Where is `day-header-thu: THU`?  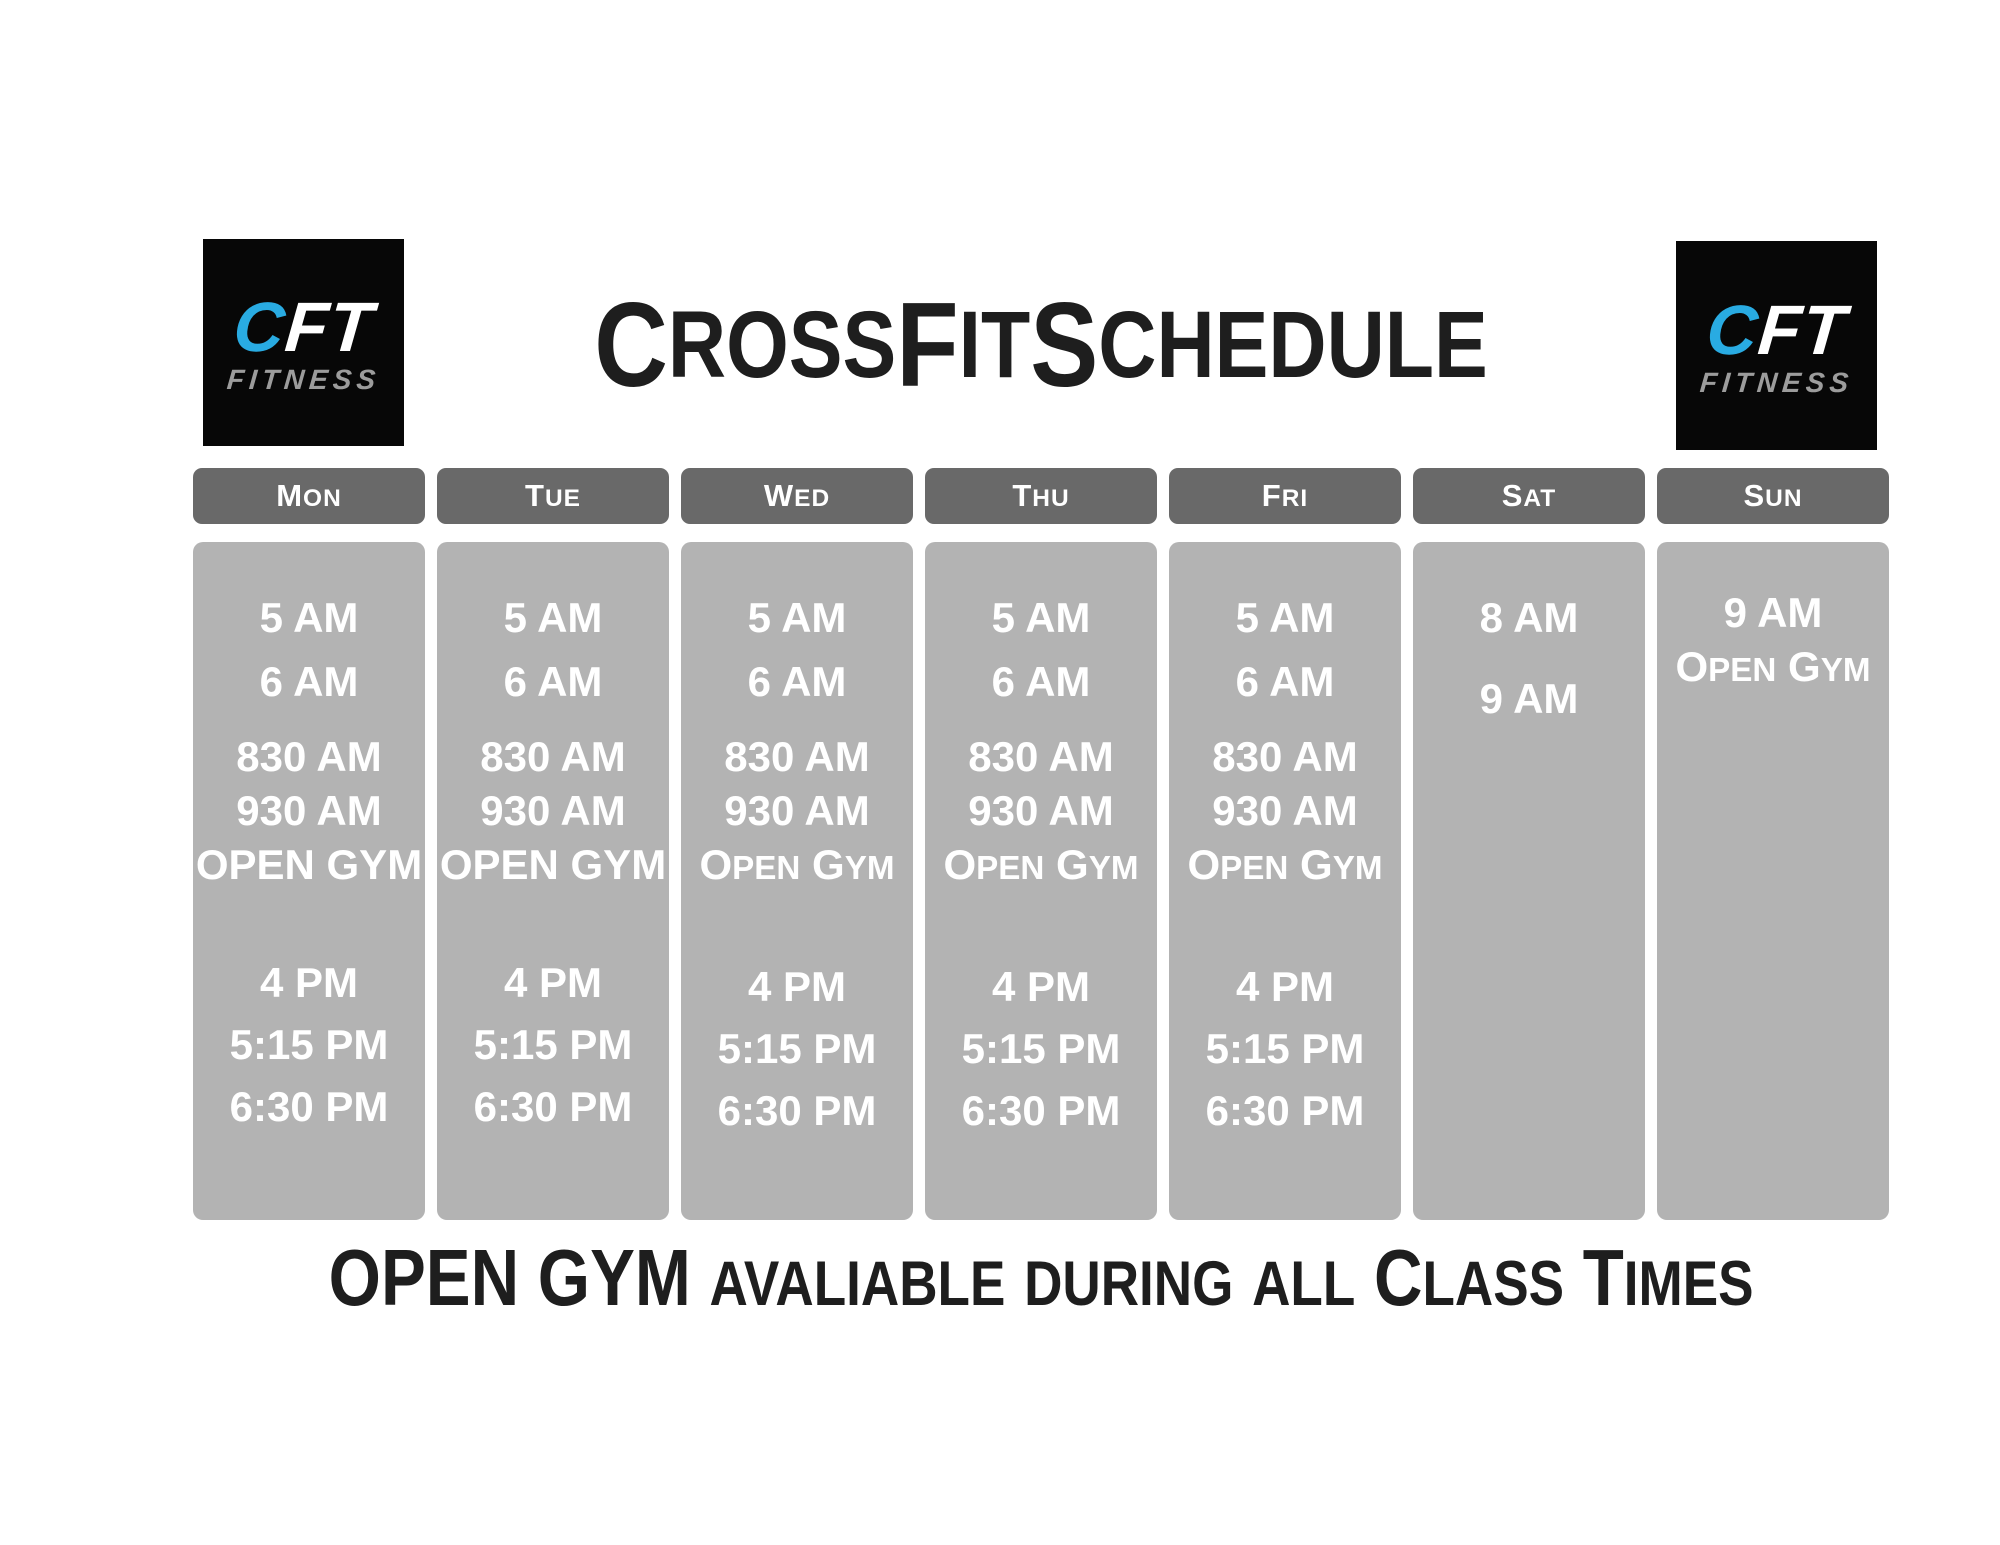
day-header-thu: THU is located at coordinates (1041, 496).